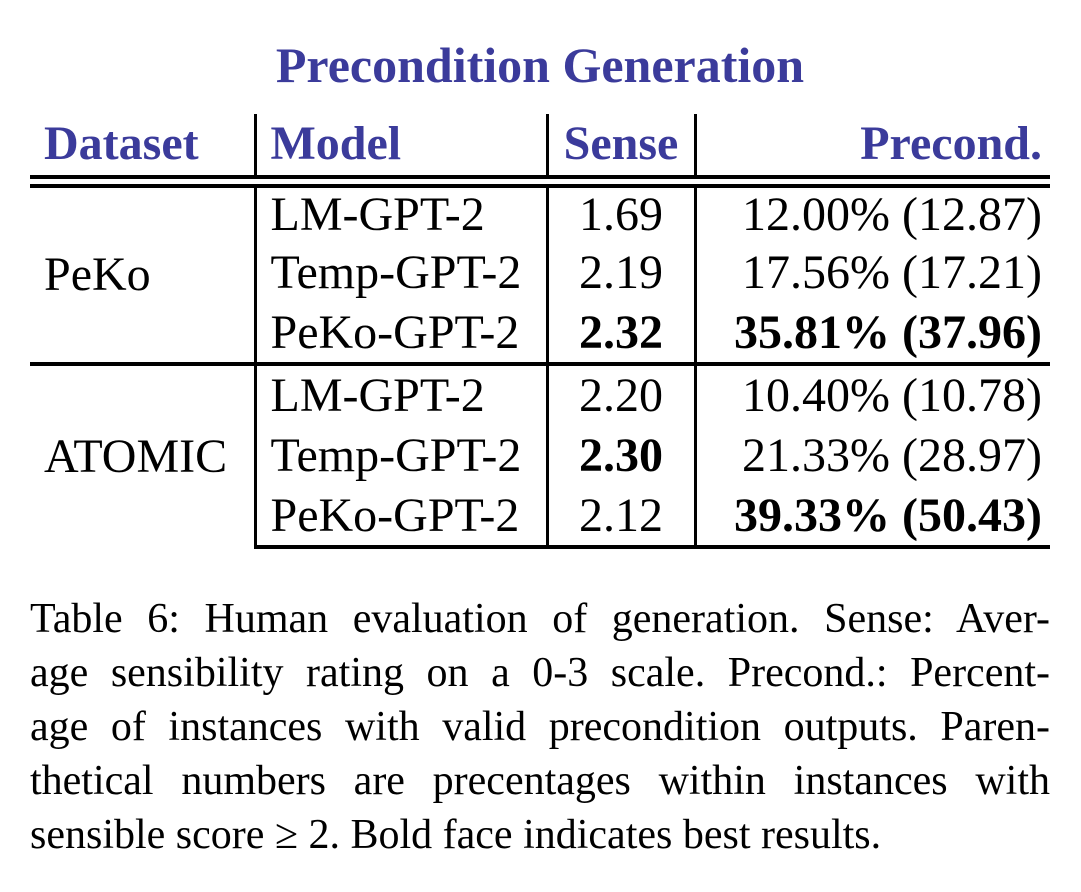 The image size is (1081, 892). I want to click on table-row: Temp-GPT-2 2.19 17.56% (17.21), so click(540, 272).